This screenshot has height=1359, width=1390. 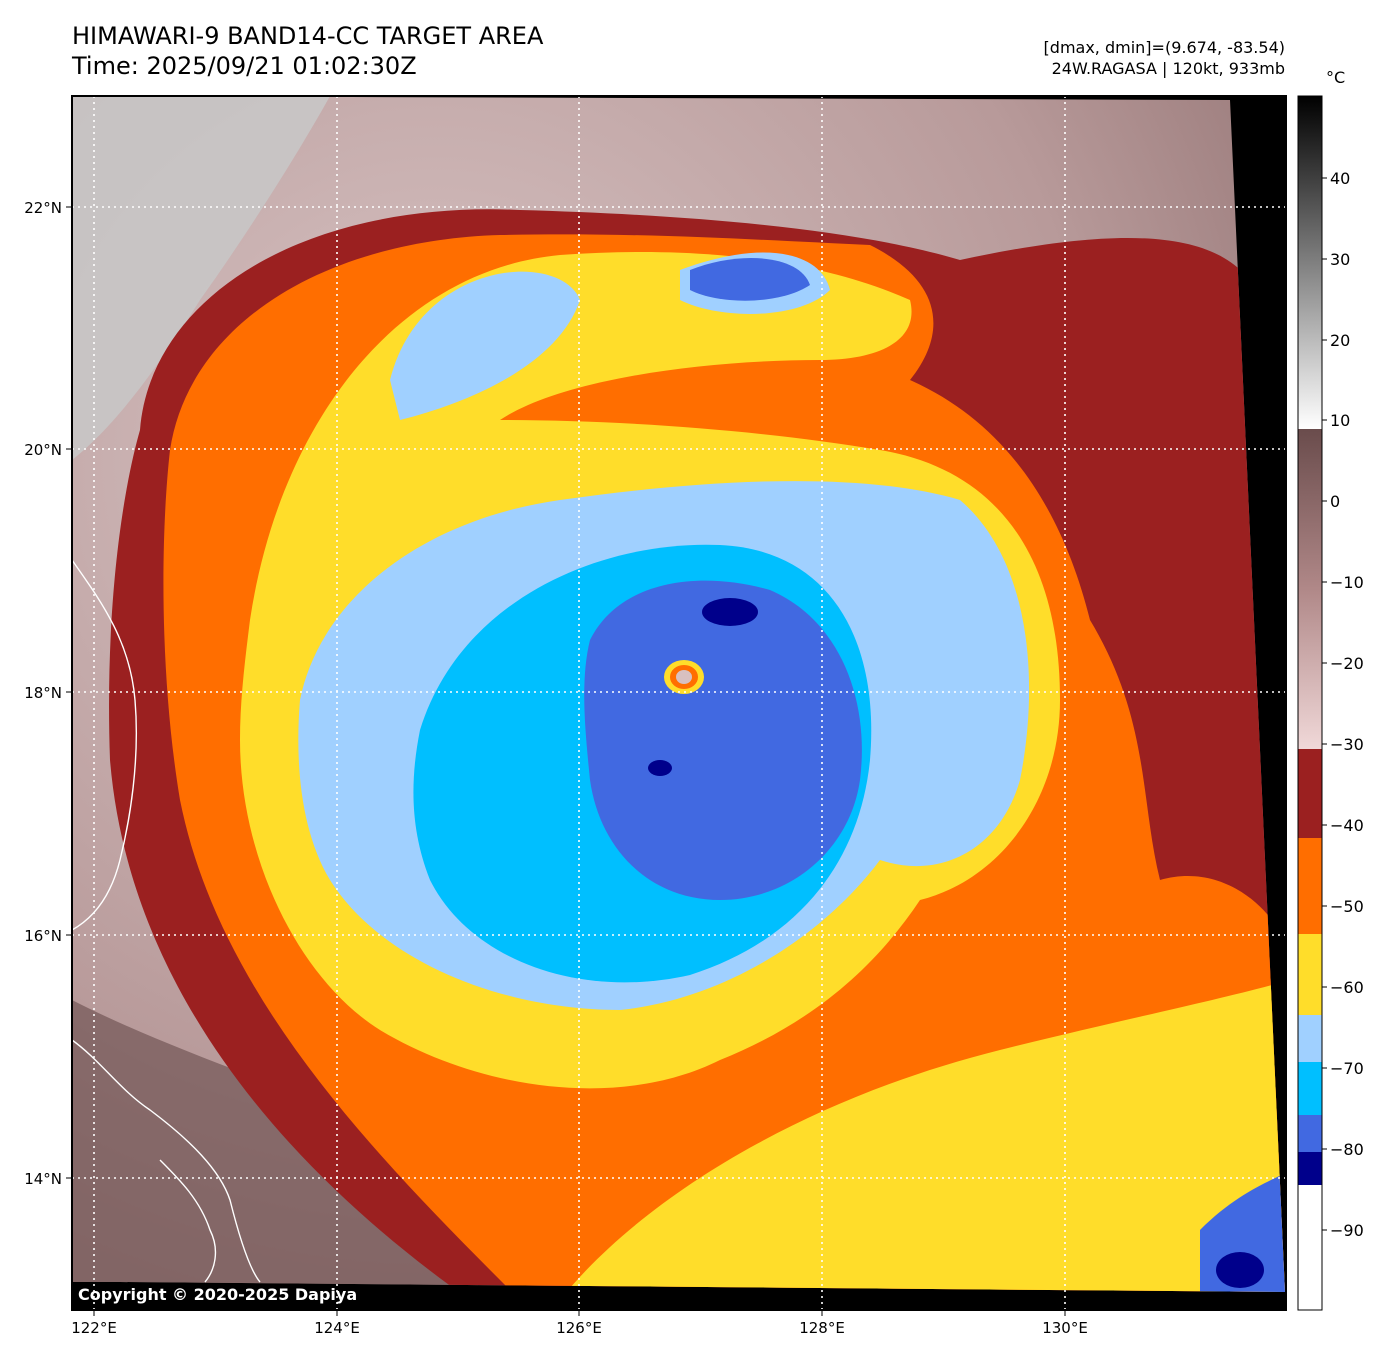 What do you see at coordinates (1340, 178) in the screenshot?
I see `colorbar-tick-40: 40` at bounding box center [1340, 178].